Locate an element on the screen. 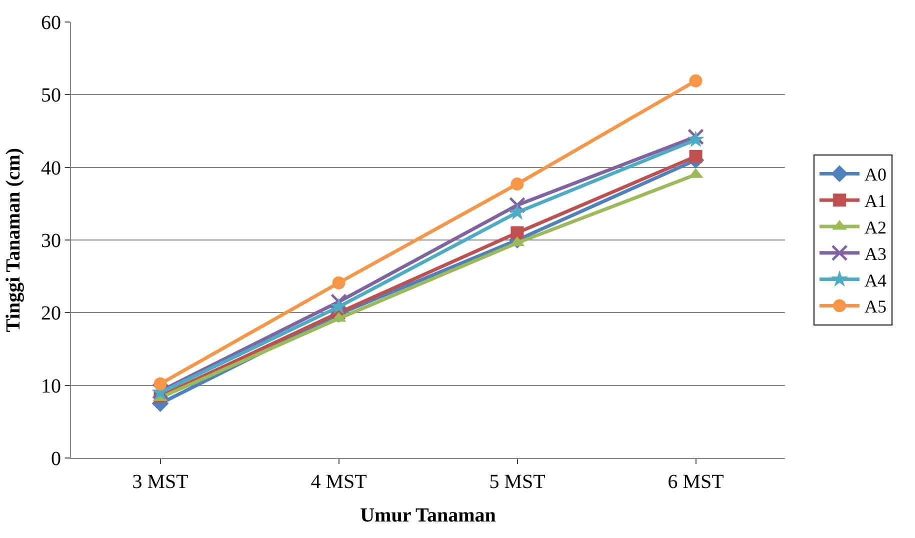  y-axis-title: Tinggi Tanaman (cm) is located at coordinates (13, 240).